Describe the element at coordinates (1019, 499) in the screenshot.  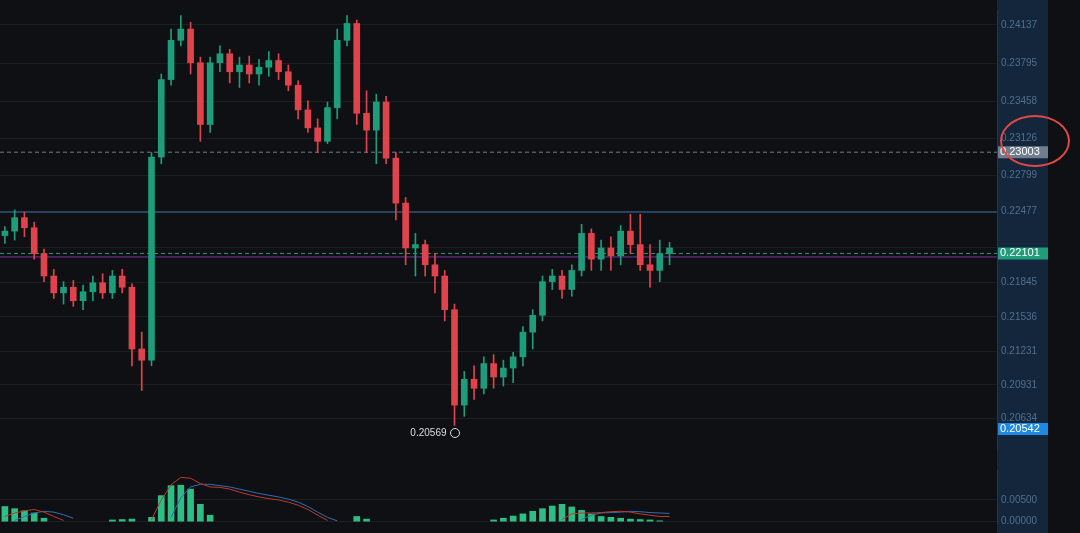
I see `y-tick-label: 0.00500` at that location.